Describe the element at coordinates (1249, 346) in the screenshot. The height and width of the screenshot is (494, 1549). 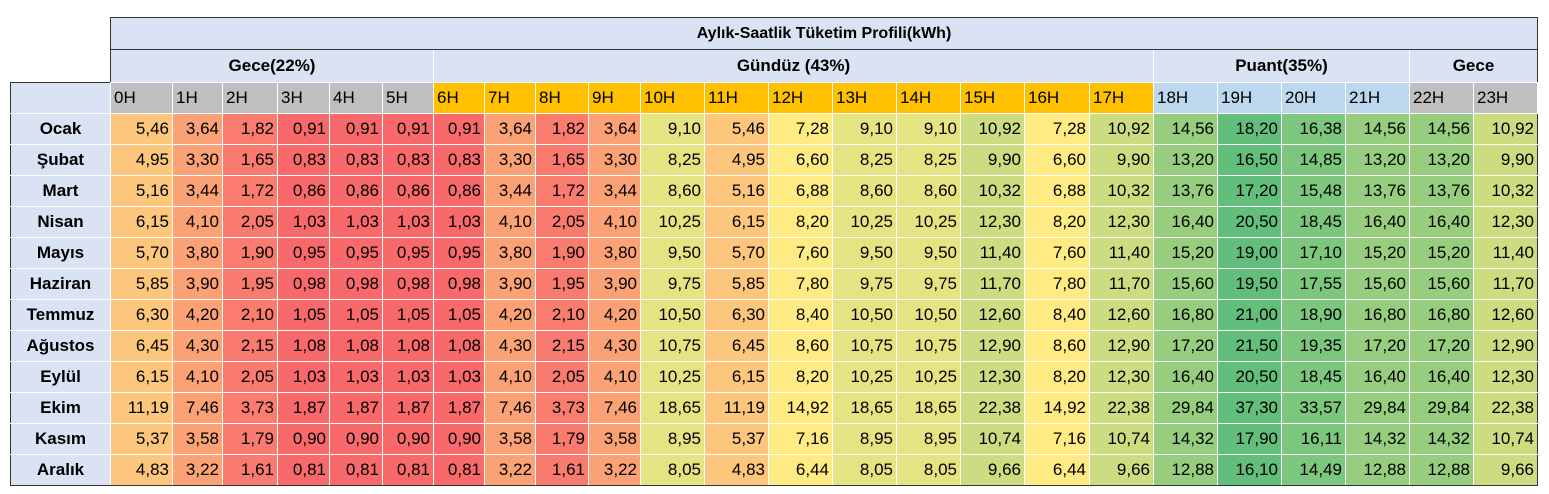
I see `value-cell: 21,50` at that location.